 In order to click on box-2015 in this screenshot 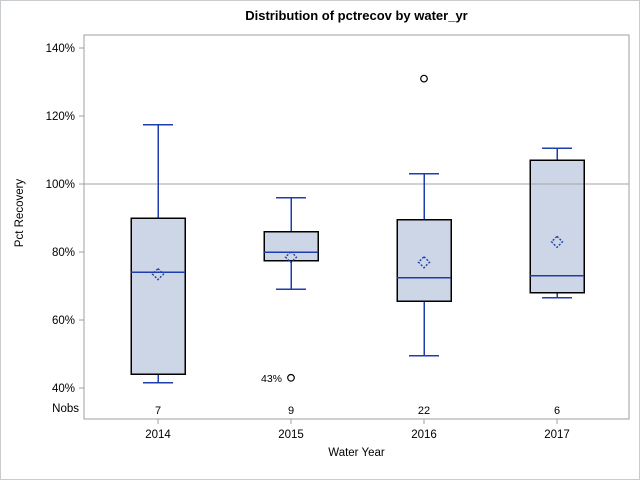, I will do `click(291, 246)`.